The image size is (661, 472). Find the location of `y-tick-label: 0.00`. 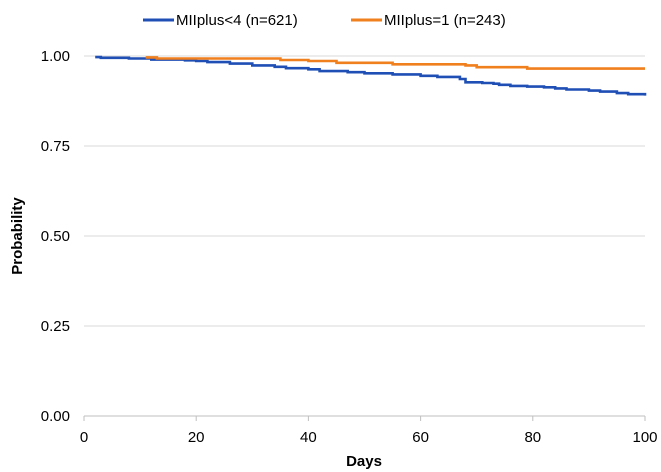

y-tick-label: 0.00 is located at coordinates (55, 416).